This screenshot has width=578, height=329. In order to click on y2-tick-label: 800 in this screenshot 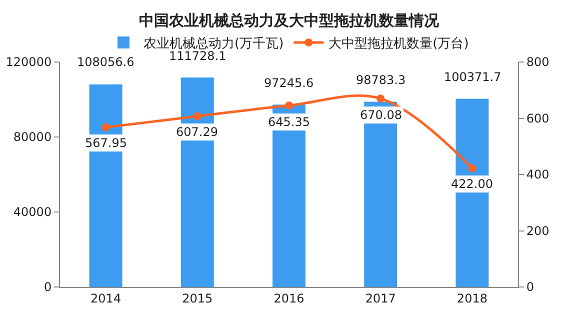, I will do `click(538, 62)`.